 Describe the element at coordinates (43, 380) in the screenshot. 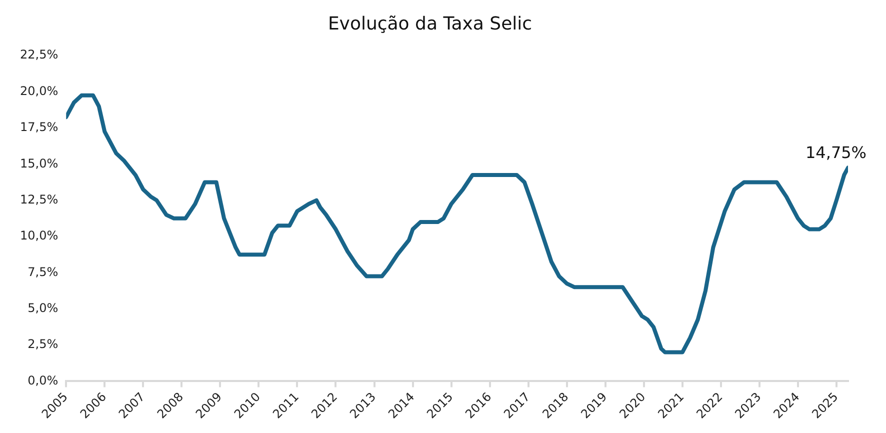

I see `y-tick-label: 0,0%` at that location.